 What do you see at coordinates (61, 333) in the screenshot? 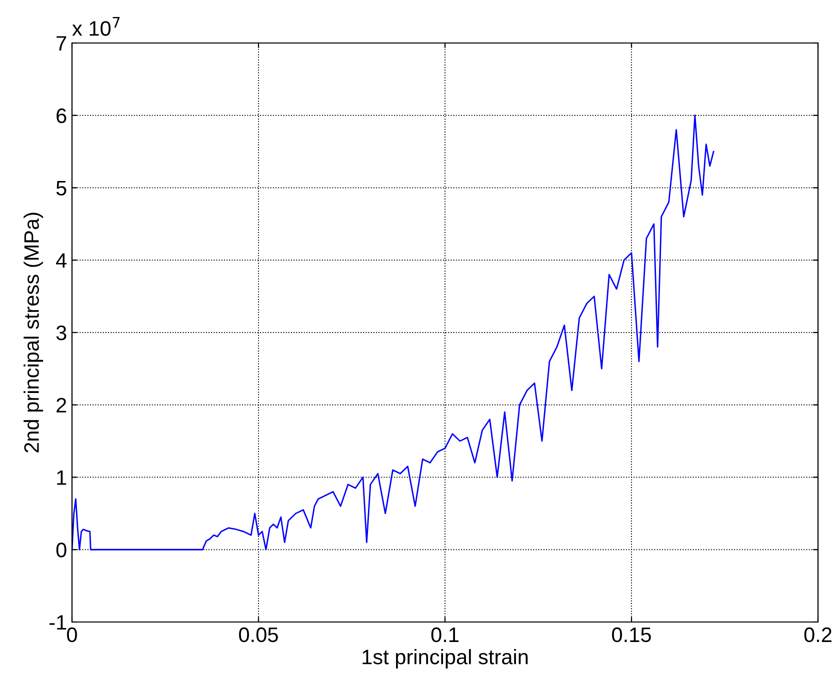
I see `y-tick-label: 3` at bounding box center [61, 333].